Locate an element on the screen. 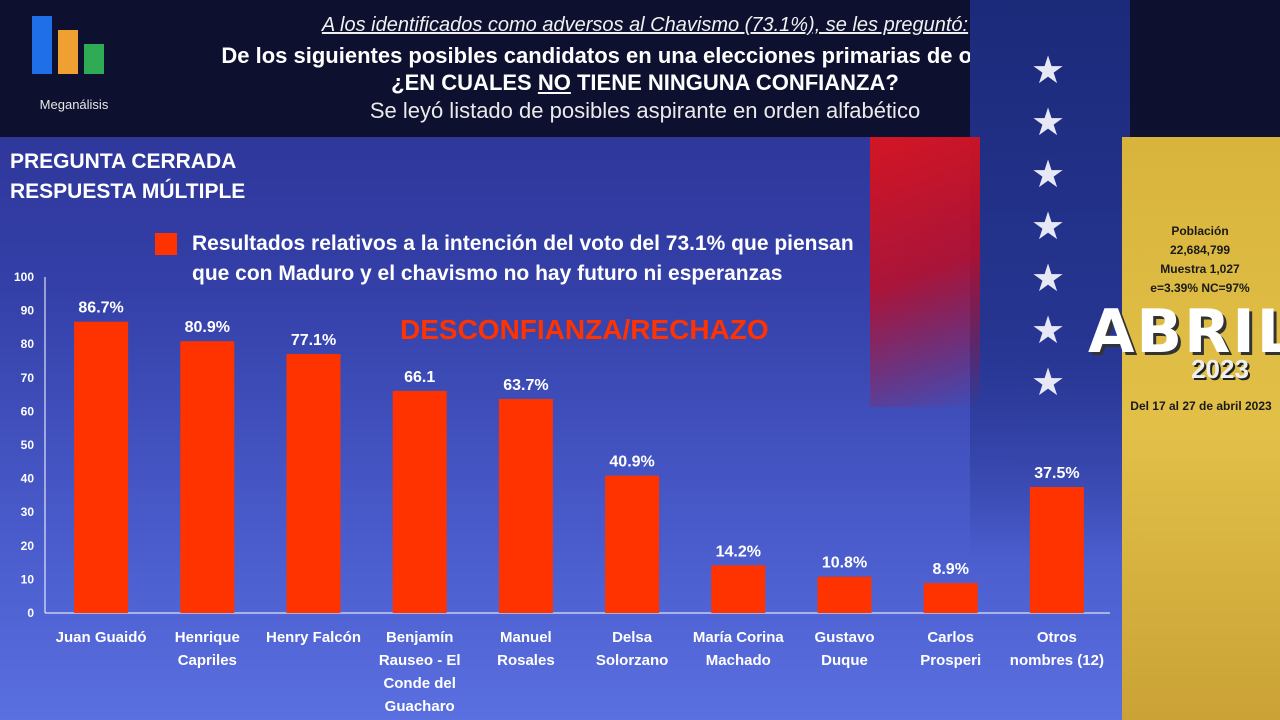 Image resolution: width=1280 pixels, height=720 pixels. x-tick-label-line: Prosperi is located at coordinates (950, 660).